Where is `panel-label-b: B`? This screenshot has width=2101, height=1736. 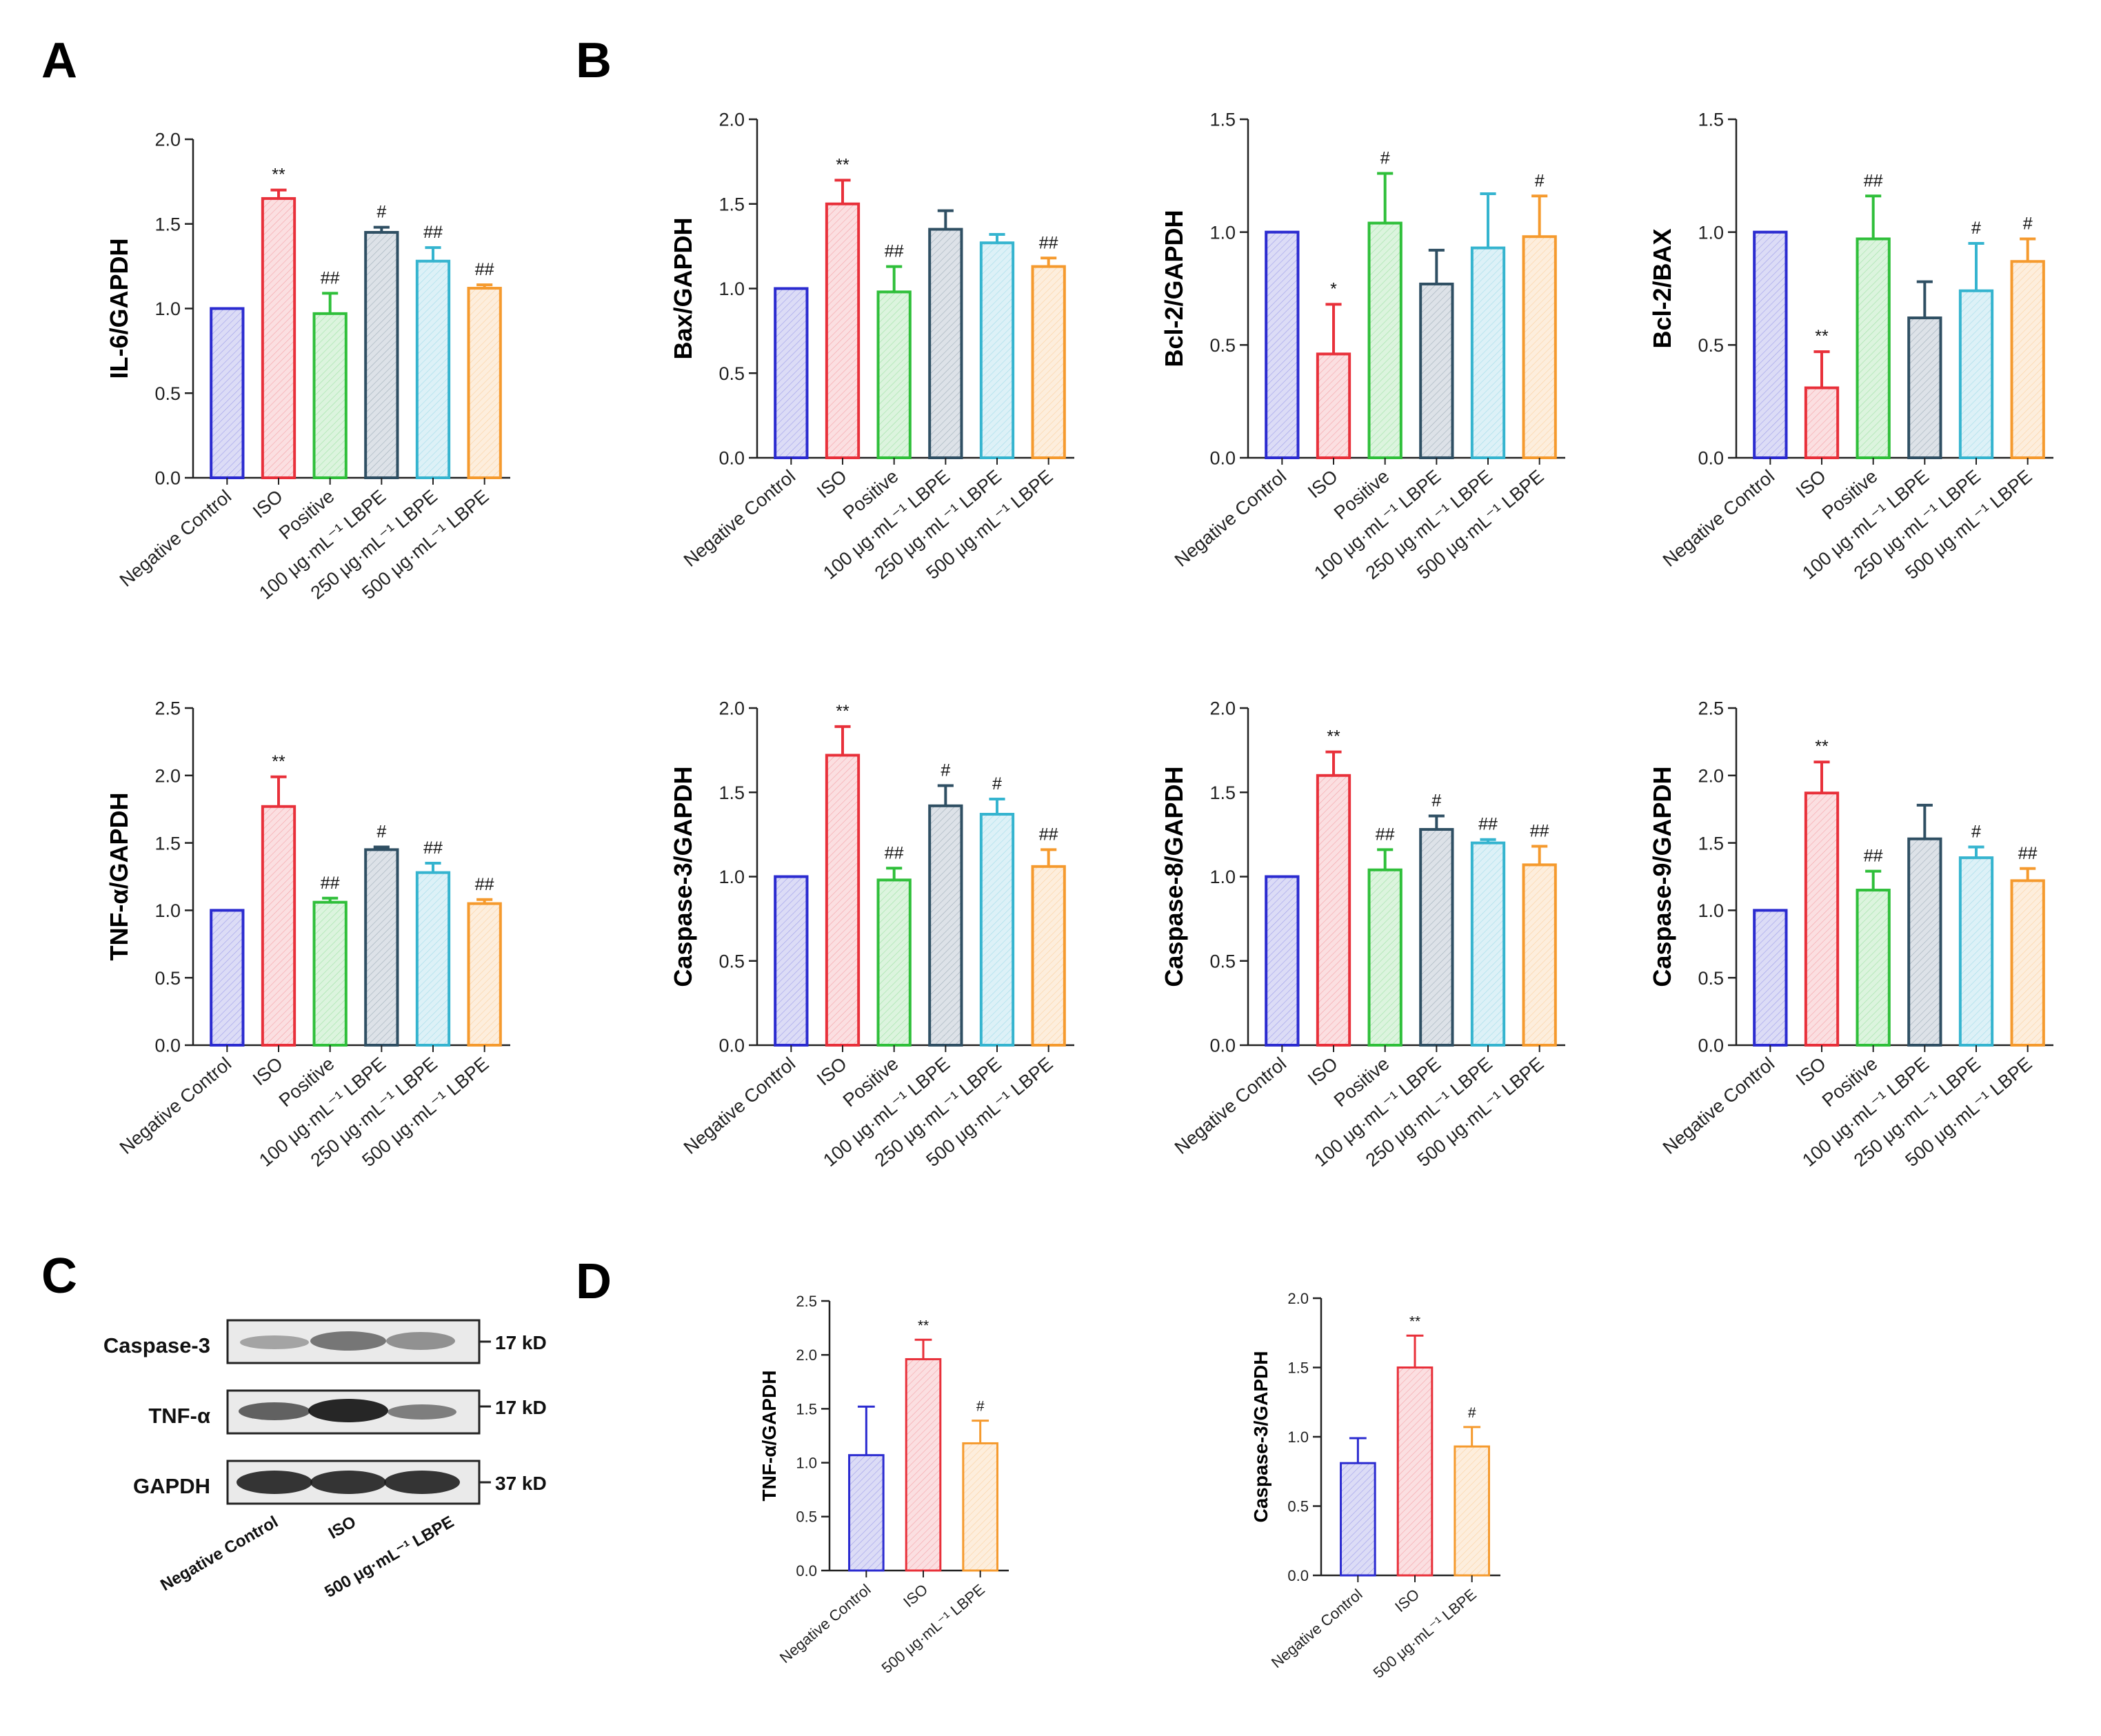 panel-label-b: B is located at coordinates (594, 60).